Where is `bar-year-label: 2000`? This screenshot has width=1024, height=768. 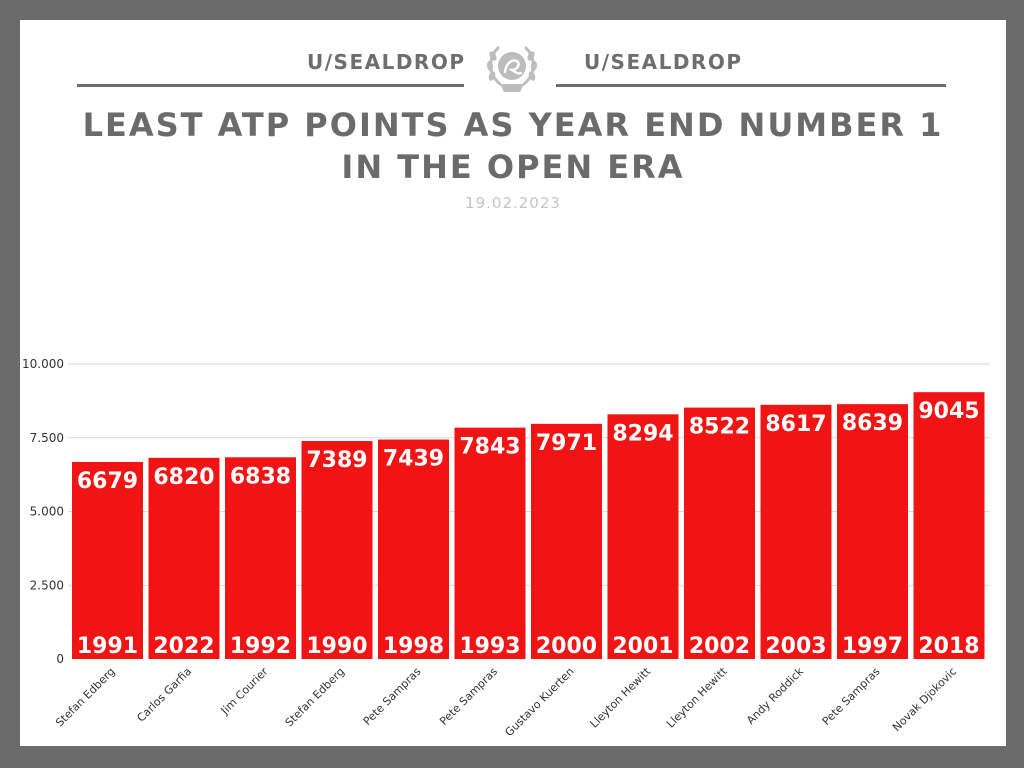 bar-year-label: 2000 is located at coordinates (566, 646).